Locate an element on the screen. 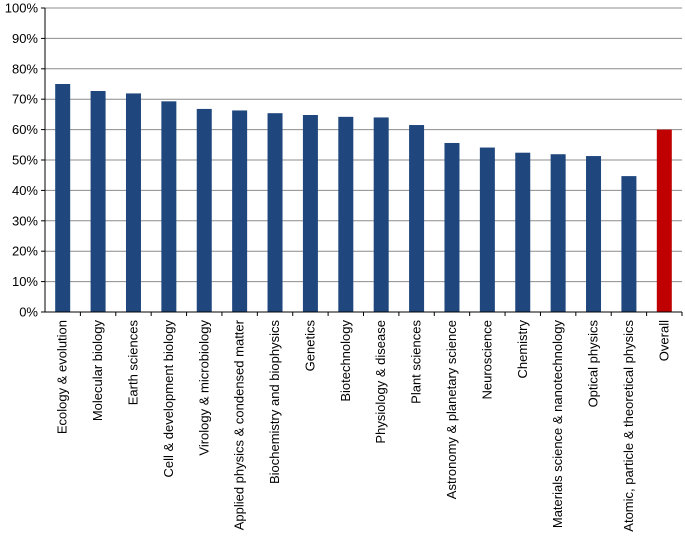 The width and height of the screenshot is (685, 549). x-category-label: Earth sciences is located at coordinates (132, 363).